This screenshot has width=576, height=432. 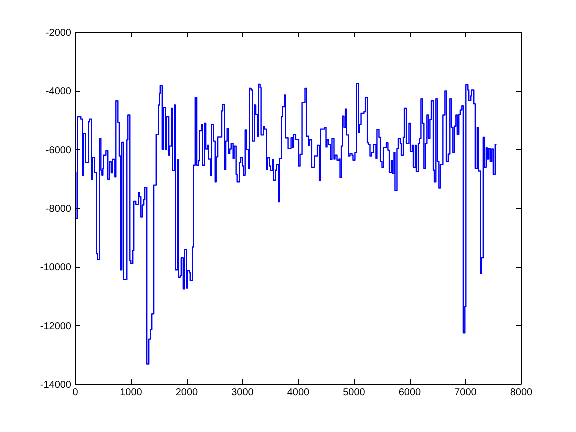 What do you see at coordinates (56, 385) in the screenshot?
I see `y-tick-label: -14000` at bounding box center [56, 385].